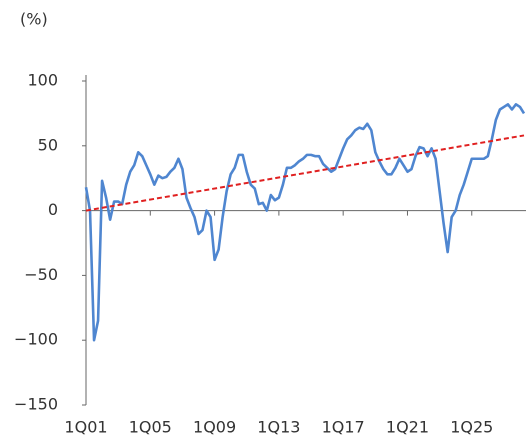  Describe the element at coordinates (343, 427) in the screenshot. I see `x-tick-label: 1Q17` at that location.